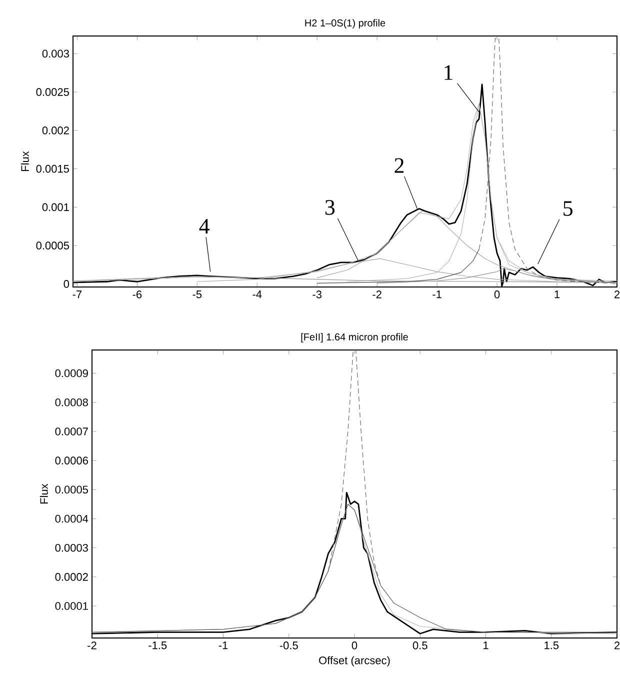 Image resolution: width=620 pixels, height=683 pixels. What do you see at coordinates (71, 606) in the screenshot?
I see `y-tick-label: 0.0001` at bounding box center [71, 606].